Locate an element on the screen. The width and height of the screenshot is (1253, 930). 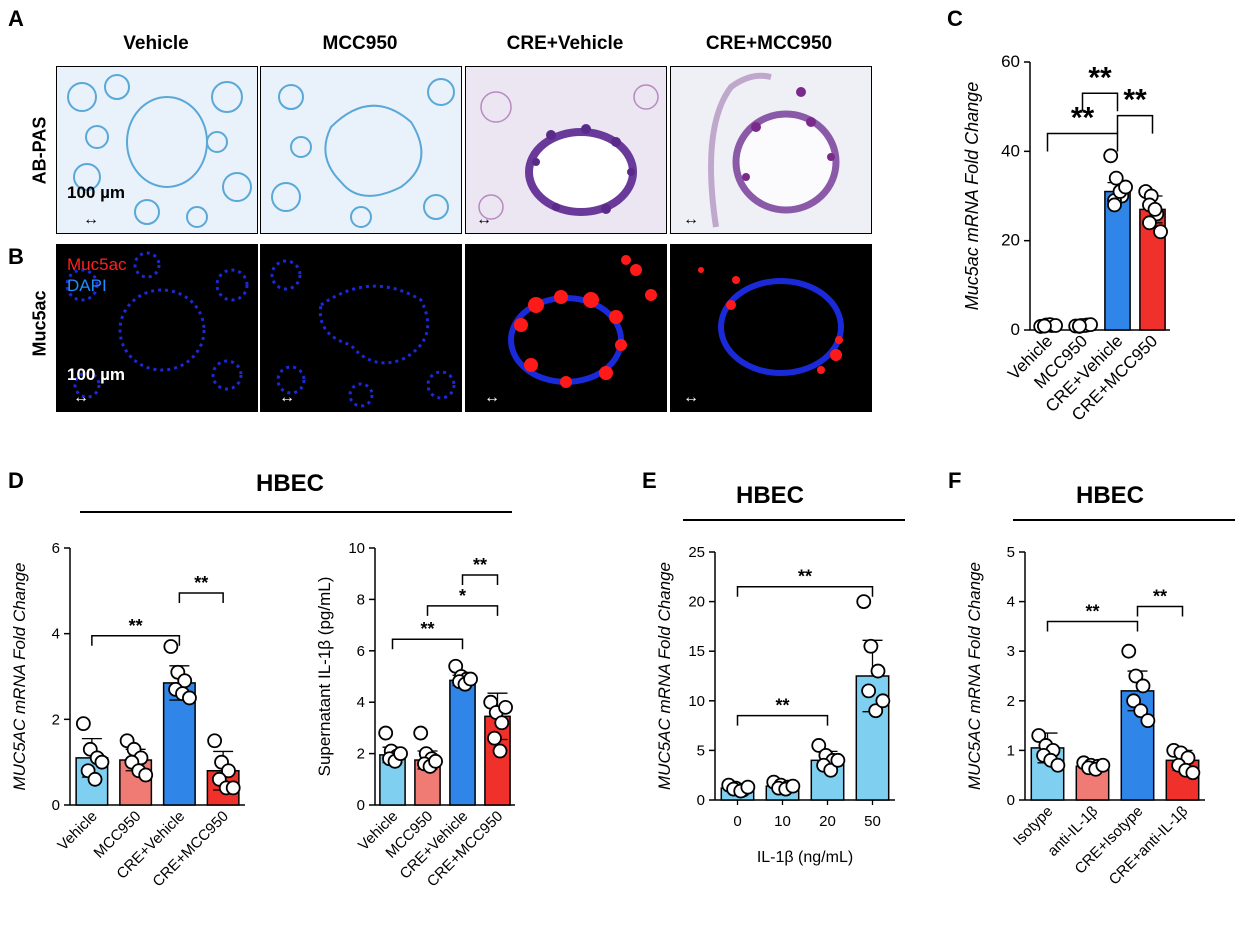
header-underline-f is located at coordinates (1124, 520).